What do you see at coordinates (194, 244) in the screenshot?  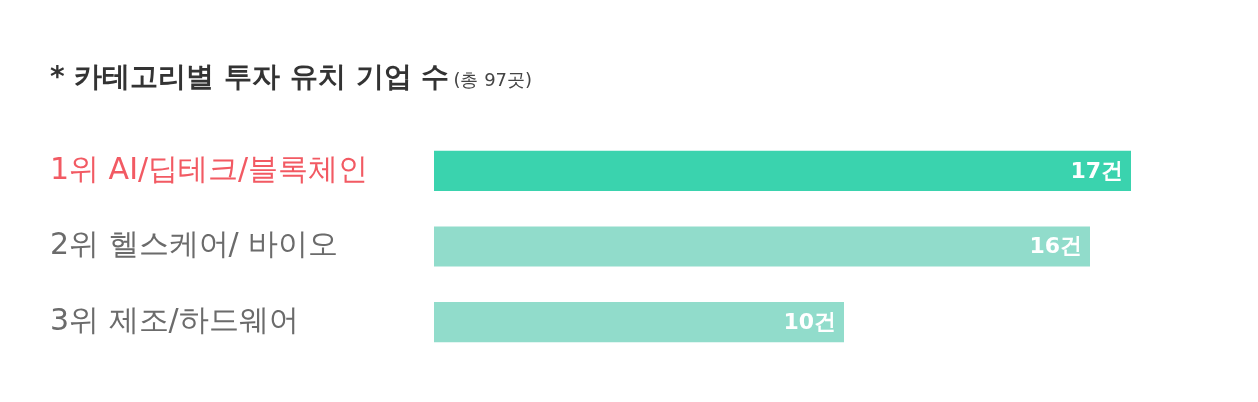 I see `y-tick-label: 2위 헬스케어/ 바이오` at bounding box center [194, 244].